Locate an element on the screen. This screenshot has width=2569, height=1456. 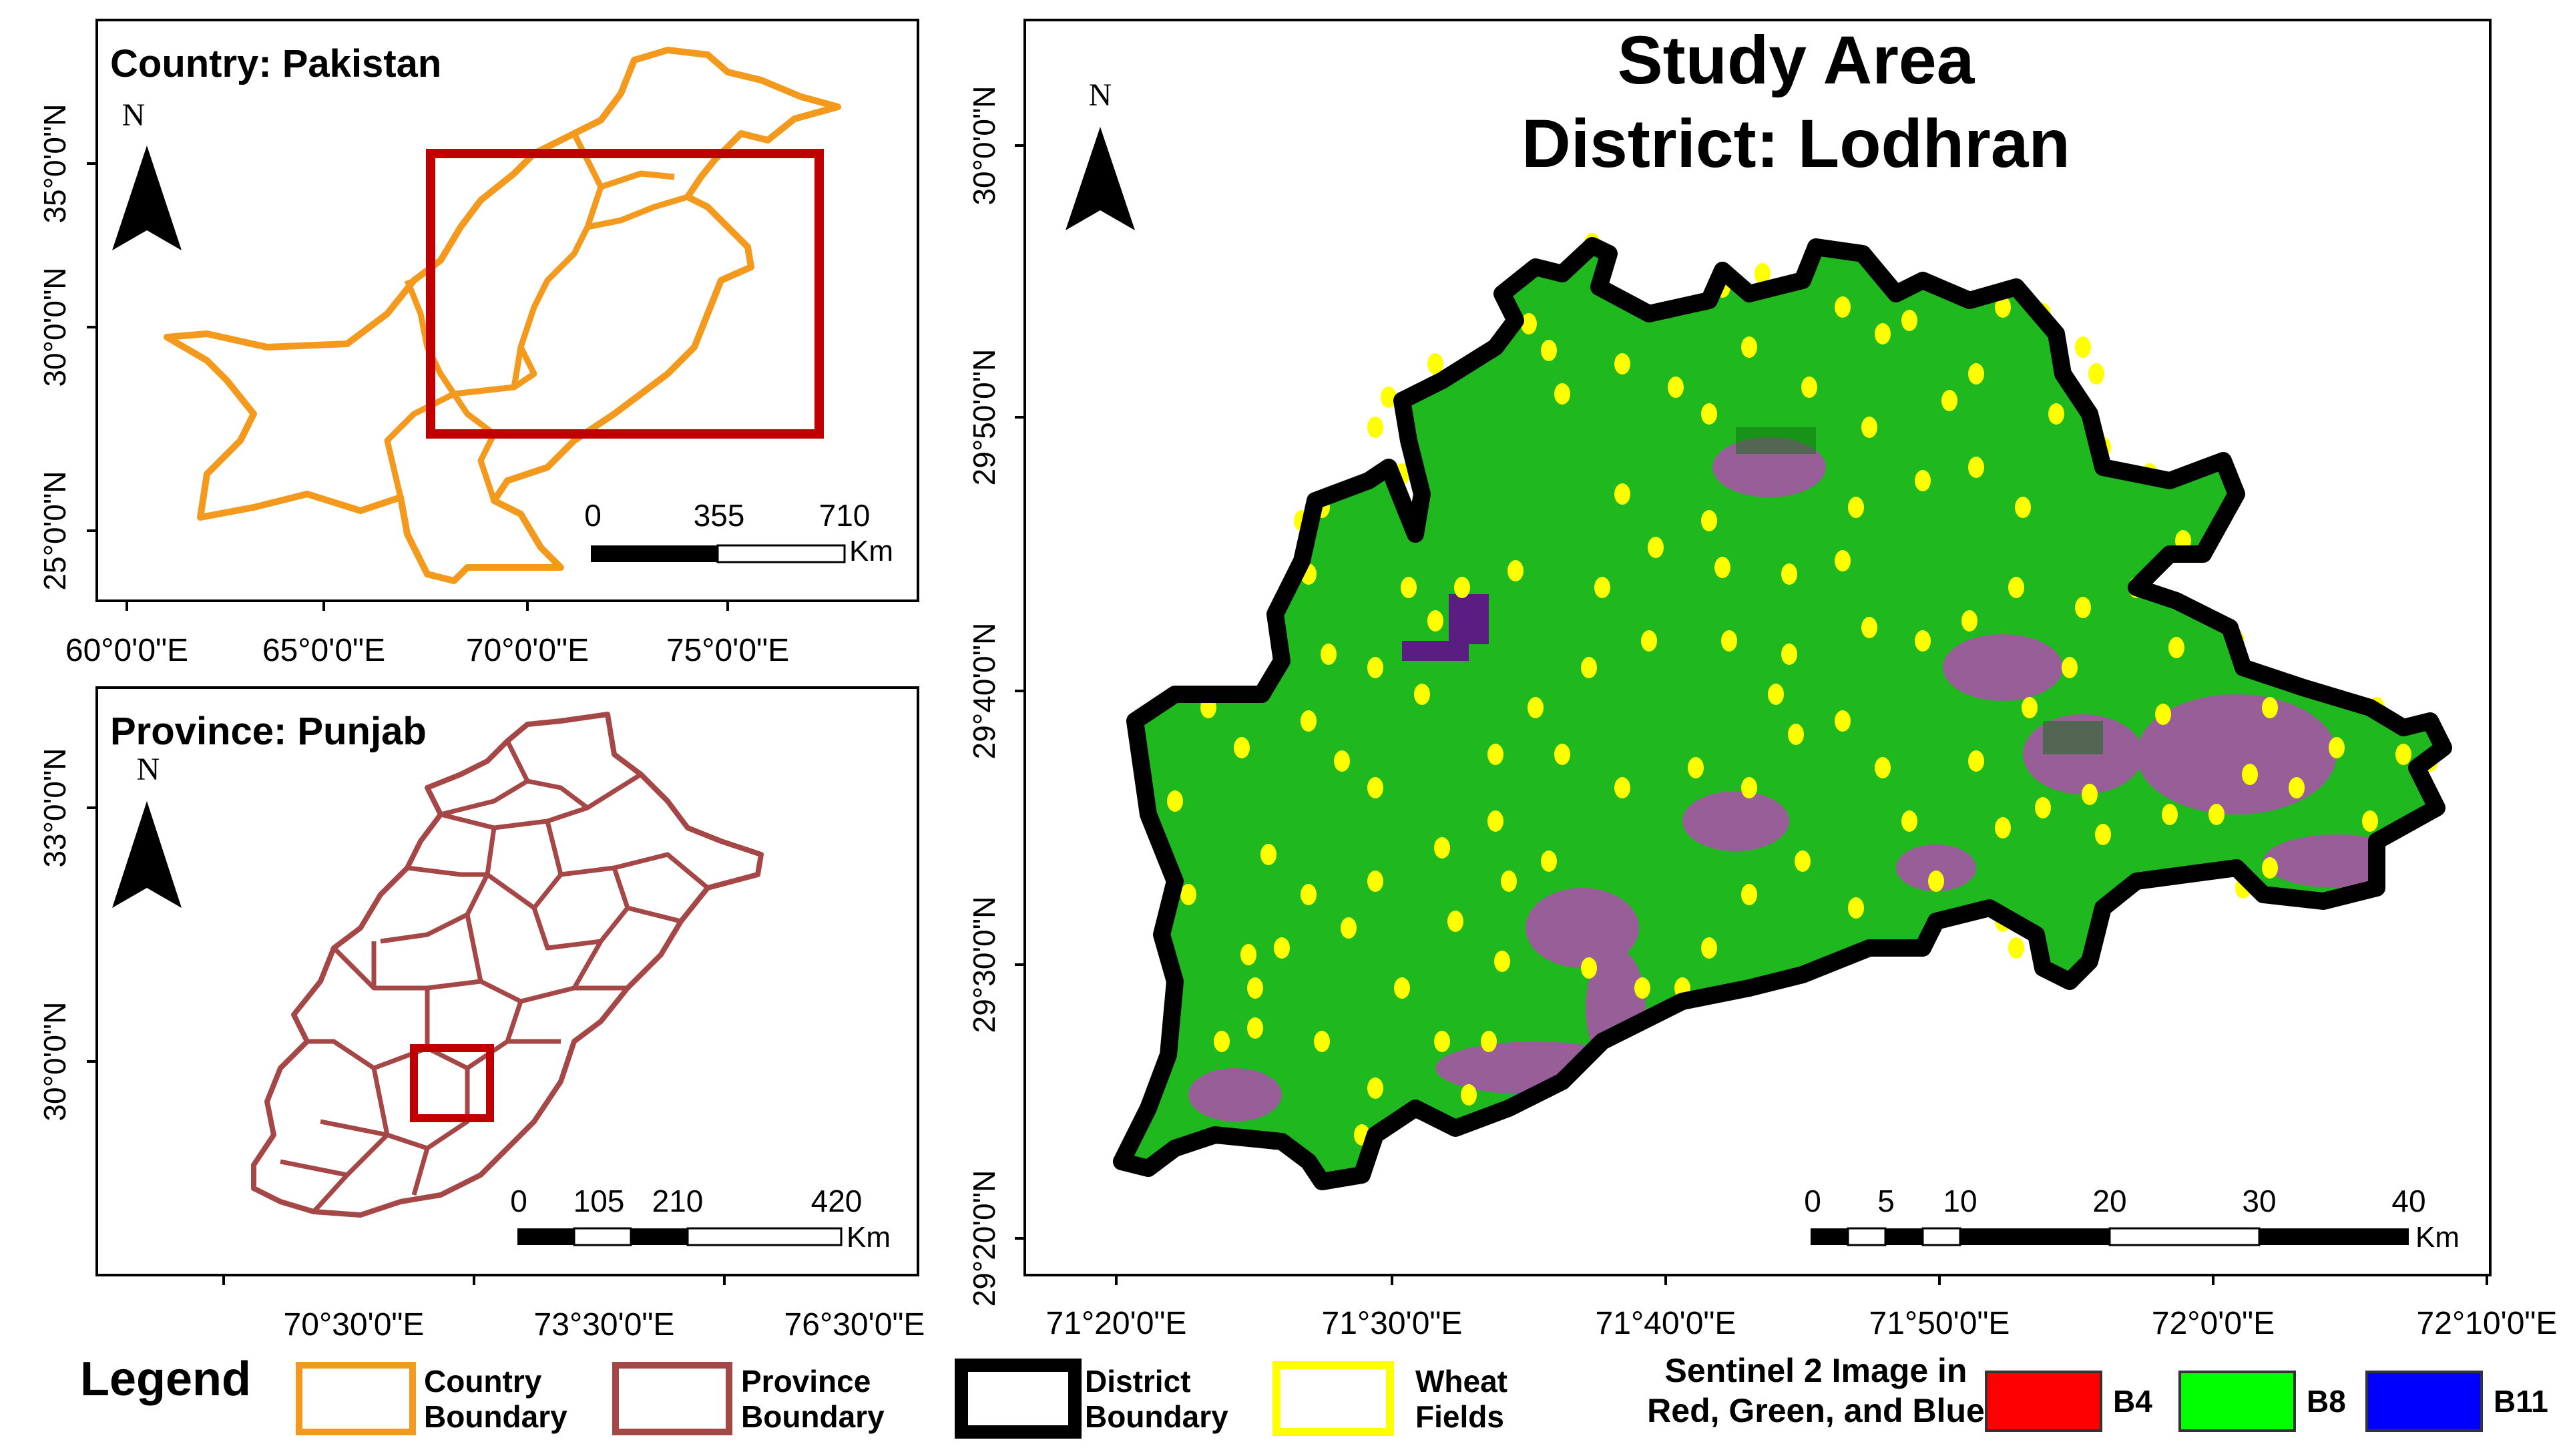
punjab-inset-box is located at coordinates (625, 294).